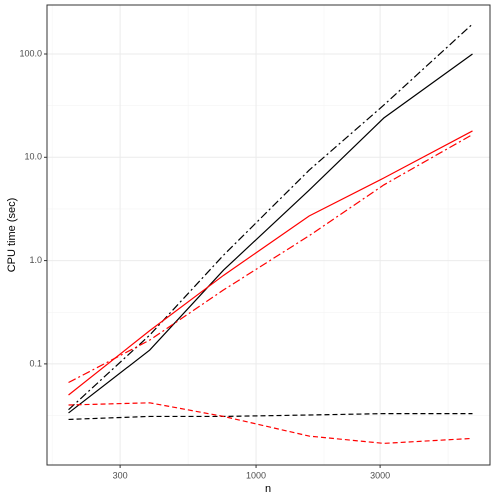 This screenshot has width=498, height=498. What do you see at coordinates (120, 475) in the screenshot?
I see `x-tick-label: 300` at bounding box center [120, 475].